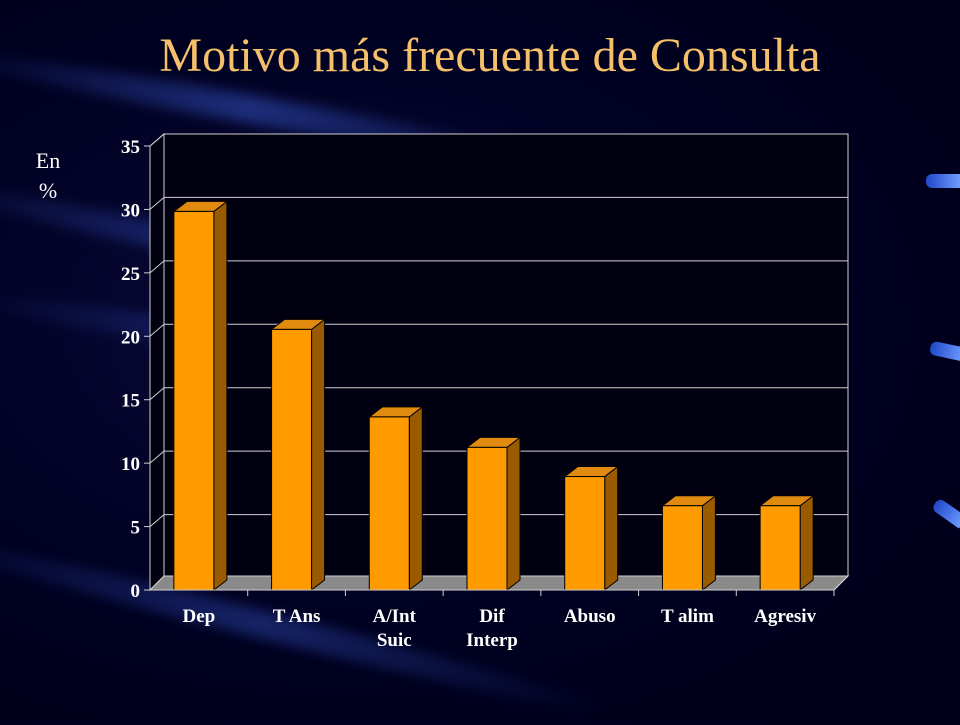 The height and width of the screenshot is (725, 960). What do you see at coordinates (492, 640) in the screenshot?
I see `x-tick-label-line: Interp` at bounding box center [492, 640].